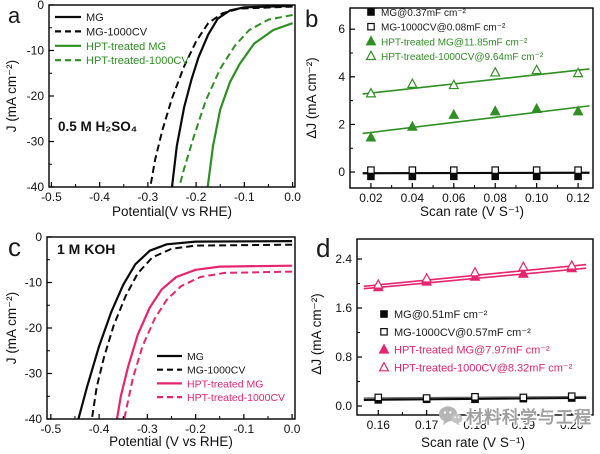 Image resolution: width=600 pixels, height=454 pixels. I want to click on x-tick-label: 0.17, so click(427, 425).